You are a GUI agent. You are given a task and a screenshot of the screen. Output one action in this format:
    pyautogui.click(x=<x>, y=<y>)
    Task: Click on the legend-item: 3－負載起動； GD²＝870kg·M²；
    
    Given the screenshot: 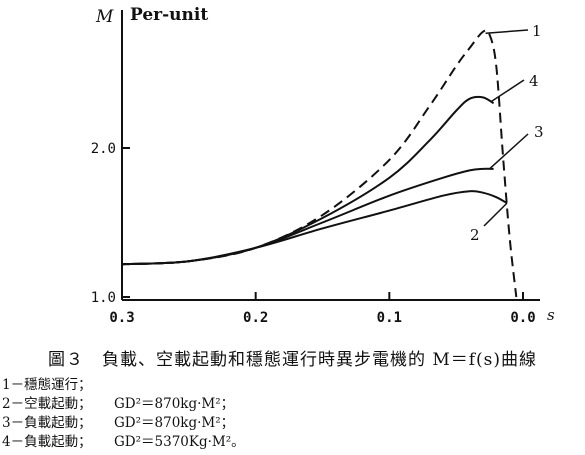 What is the action you would take?
    pyautogui.click(x=123, y=423)
    